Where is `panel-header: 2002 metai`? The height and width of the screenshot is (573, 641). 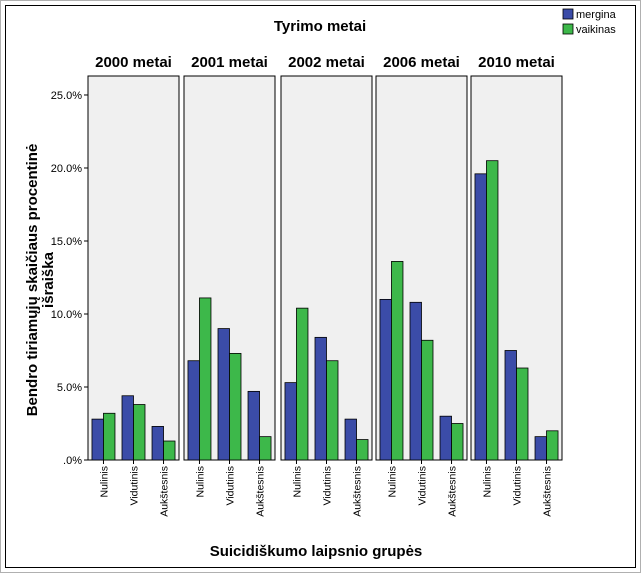
panel-header: 2002 metai is located at coordinates (326, 62).